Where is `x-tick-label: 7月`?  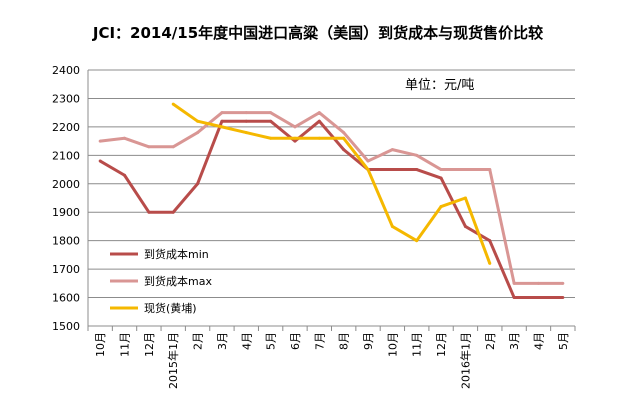 x-tick-label: 7月 is located at coordinates (319, 341).